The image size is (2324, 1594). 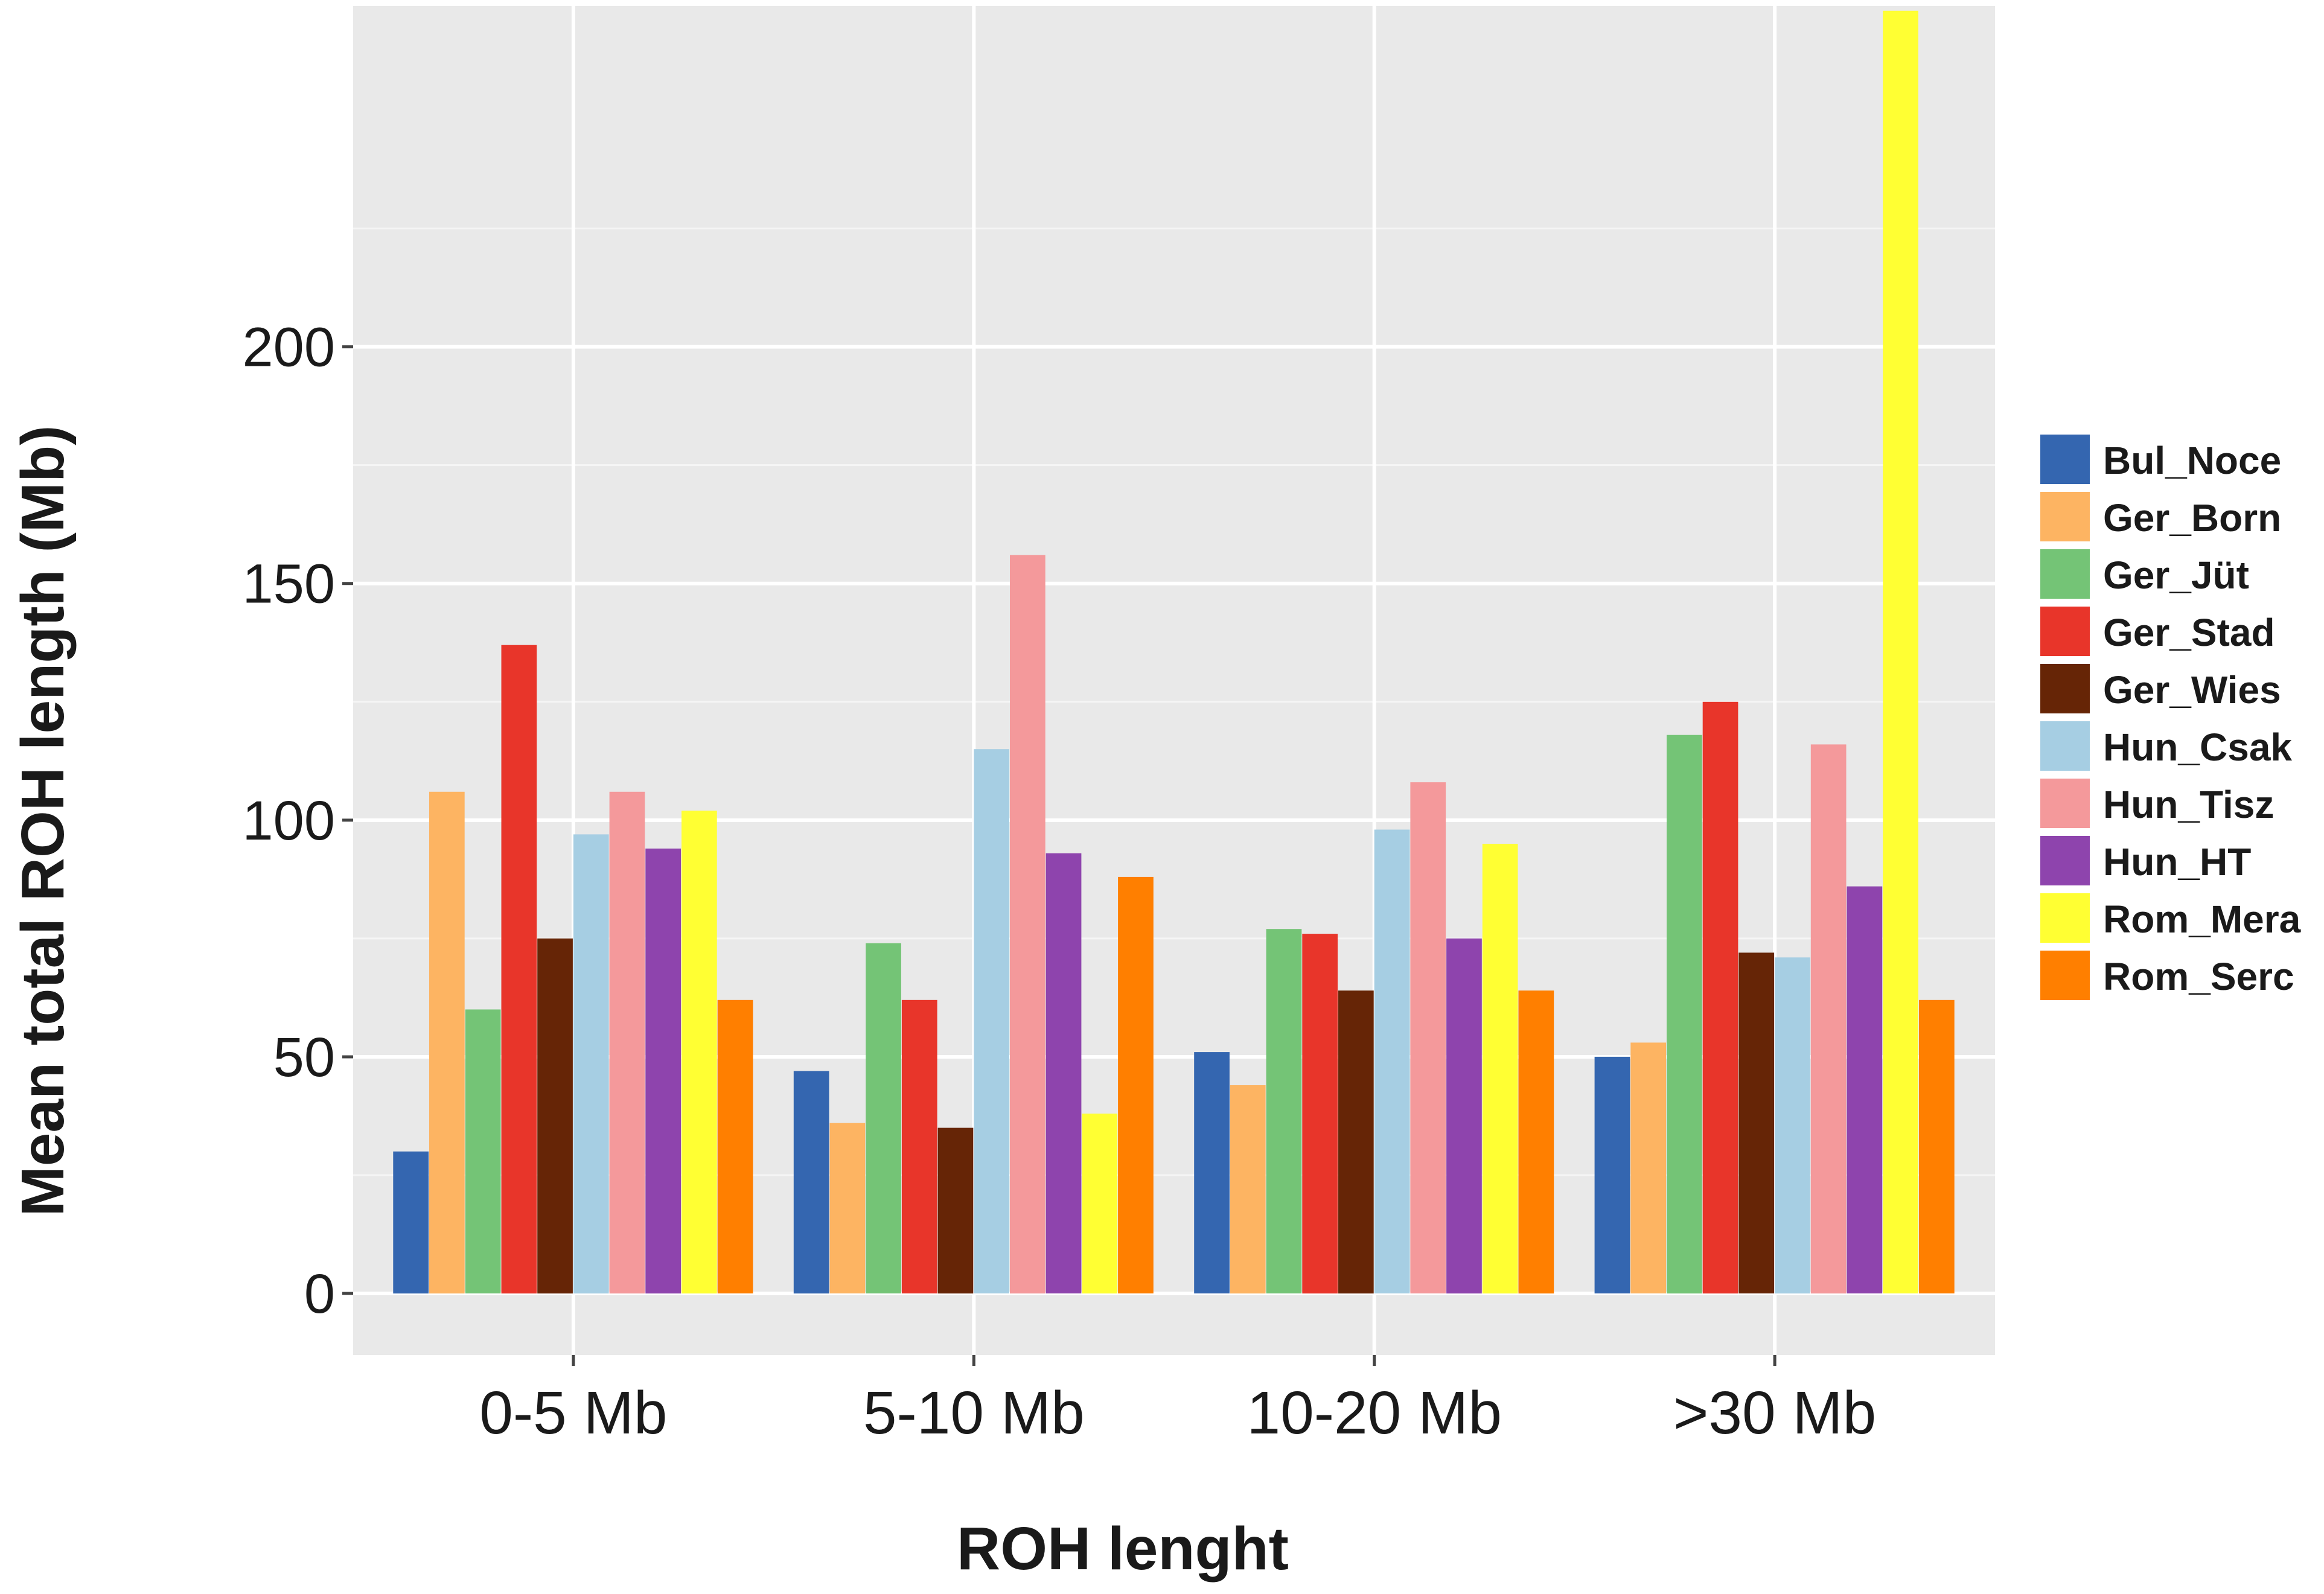 What do you see at coordinates (2192, 460) in the screenshot?
I see `legend-label: Bul_Noce` at bounding box center [2192, 460].